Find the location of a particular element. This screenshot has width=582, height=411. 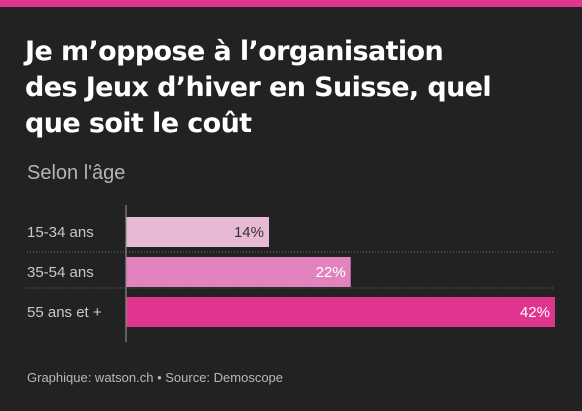

chart-subtitle: Selon l'âge is located at coordinates (76, 173).